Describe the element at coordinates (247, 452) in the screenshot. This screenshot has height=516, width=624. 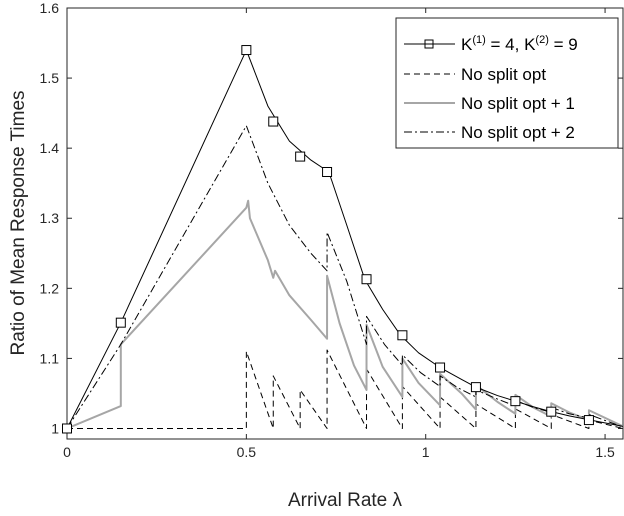
I see `x-tick-label: 0.5` at that location.